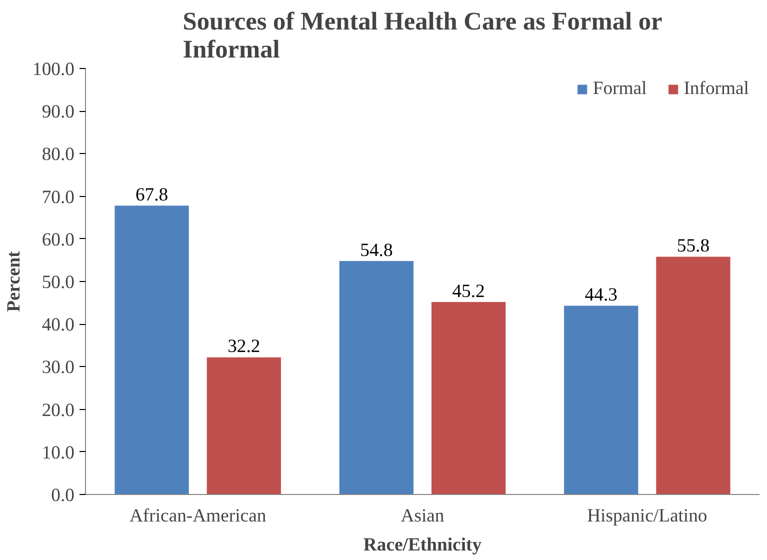 This screenshot has height=560, width=767. Describe the element at coordinates (58, 239) in the screenshot. I see `y-tick-label: 60.0` at that location.